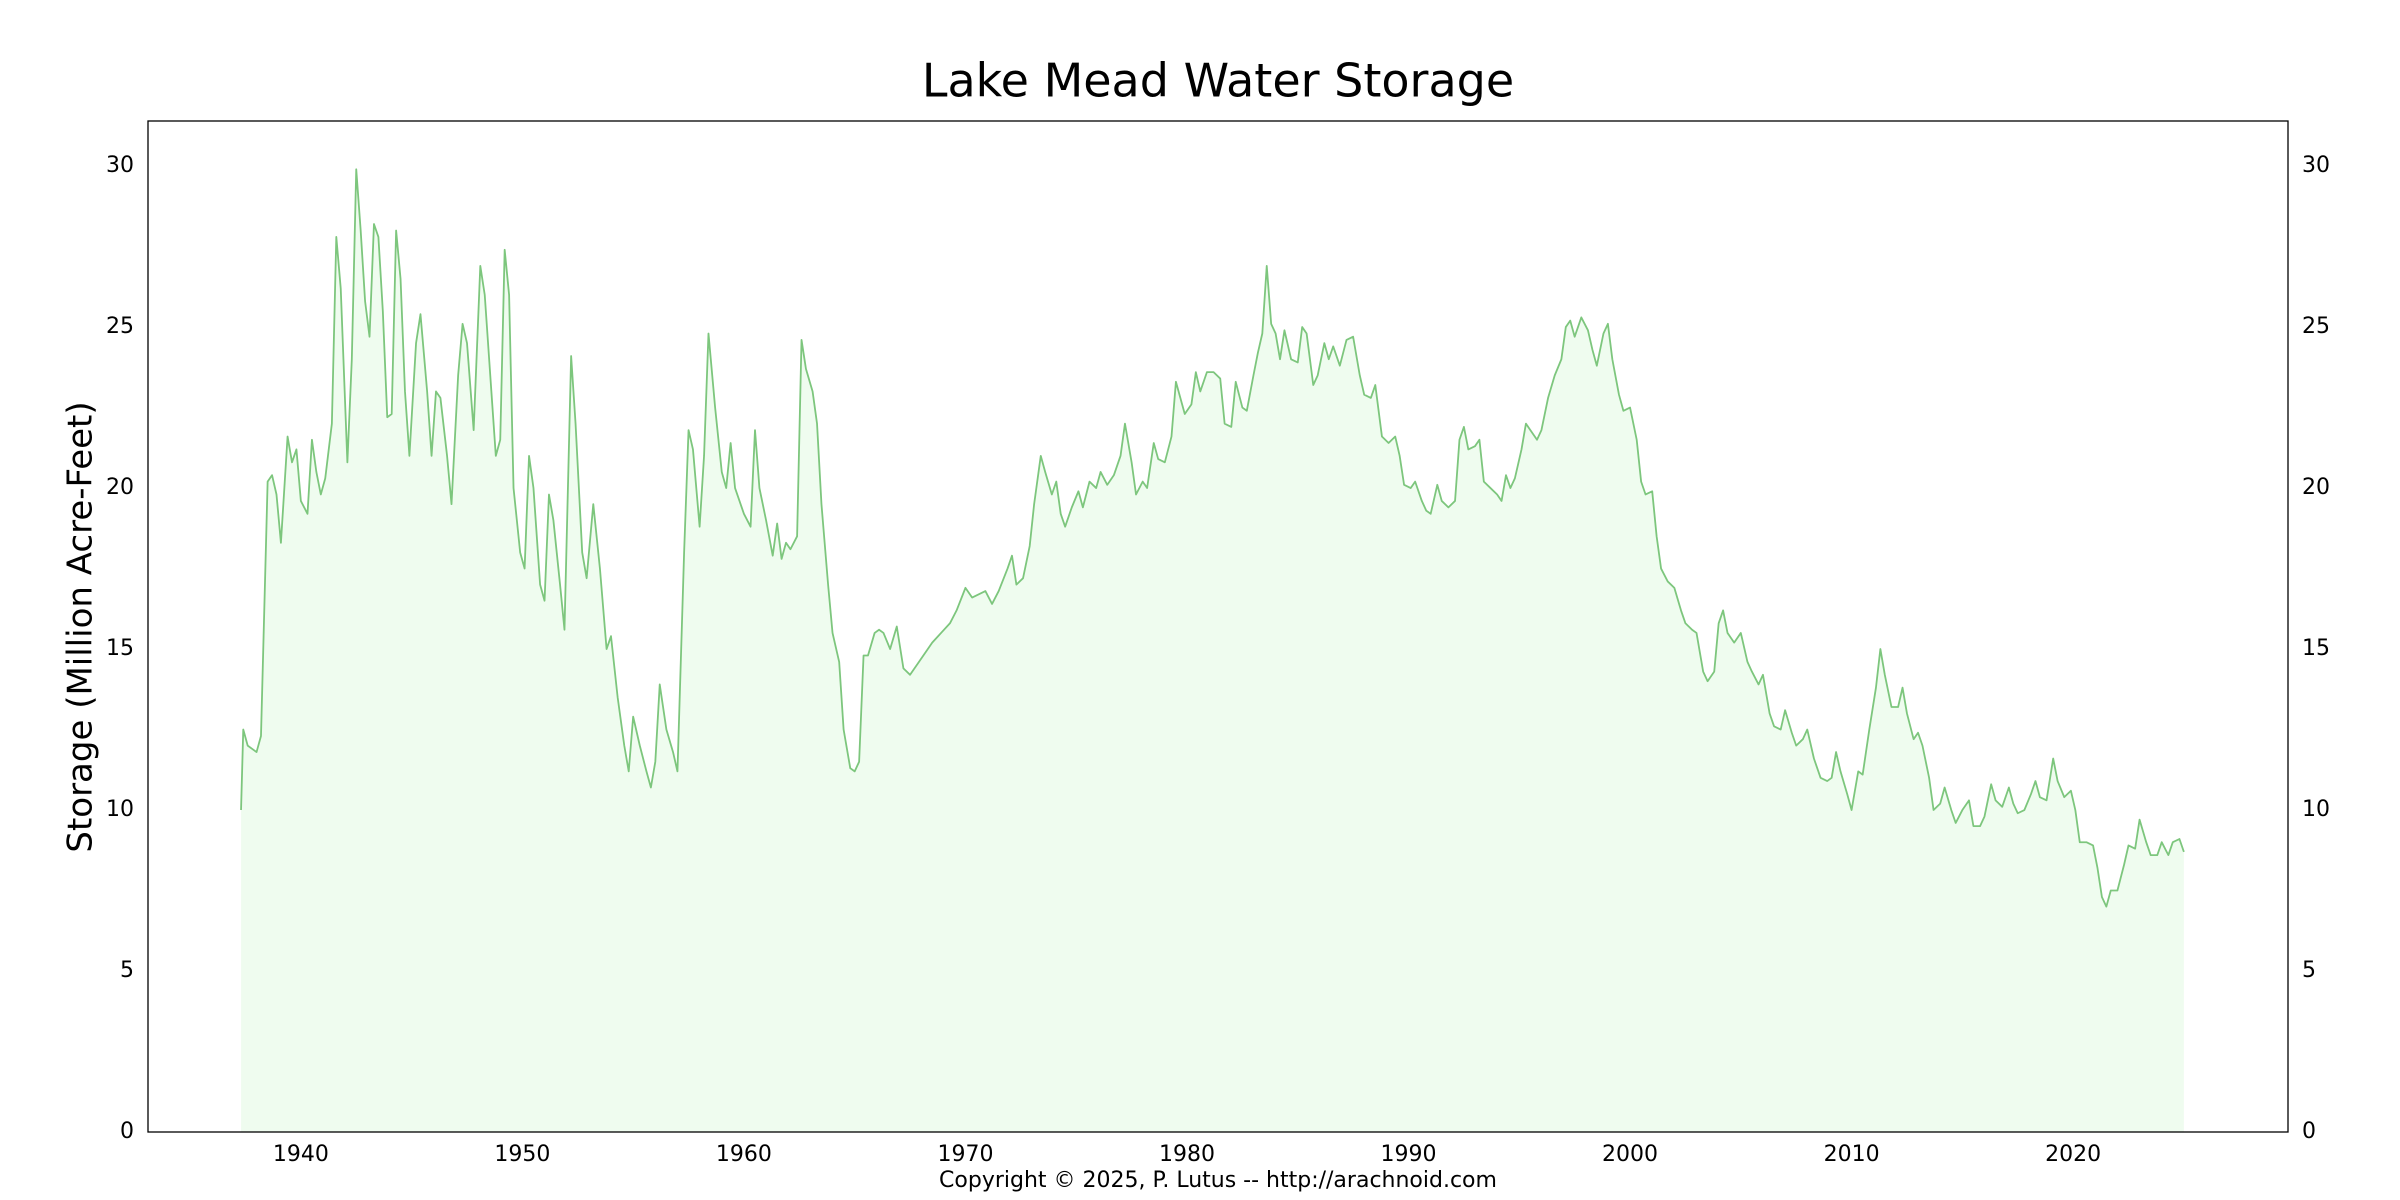 The image size is (2400, 1200). I want to click on y2-tick-label: 25, so click(2316, 326).